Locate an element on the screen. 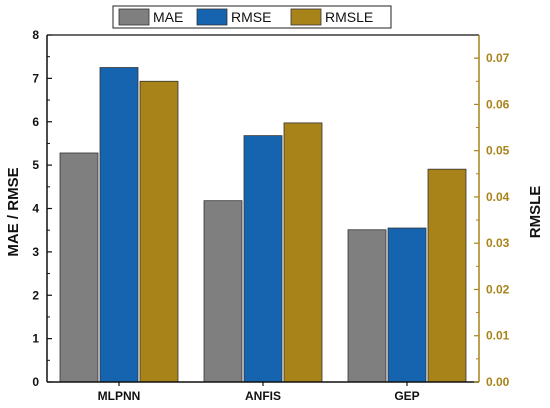 The width and height of the screenshot is (550, 408). tick-label-left: 2 is located at coordinates (35, 295).